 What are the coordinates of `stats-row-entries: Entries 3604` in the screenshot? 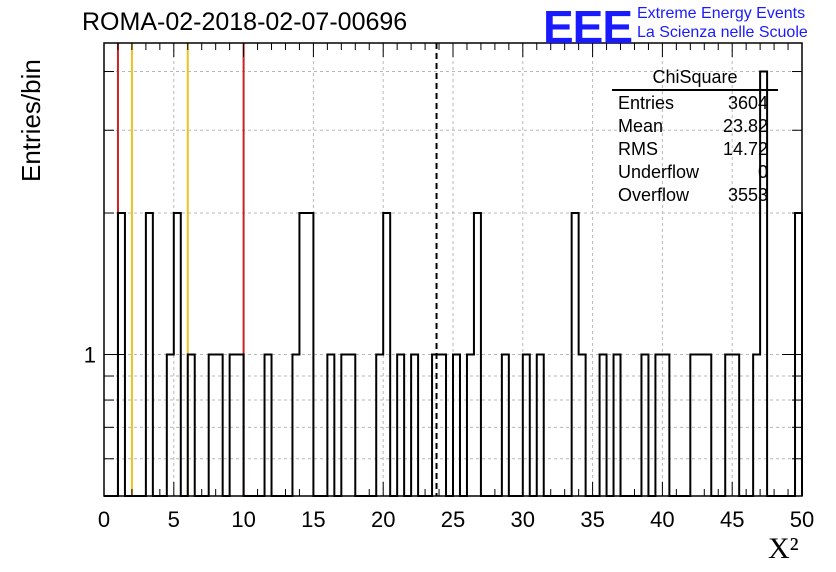 It's located at (695, 104).